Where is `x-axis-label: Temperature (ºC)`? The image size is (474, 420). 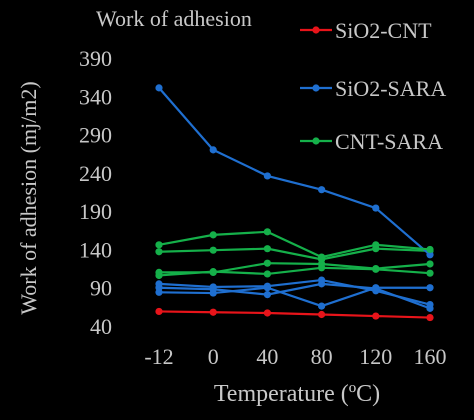
x-axis-label: Temperature (ºC) is located at coordinates (297, 394).